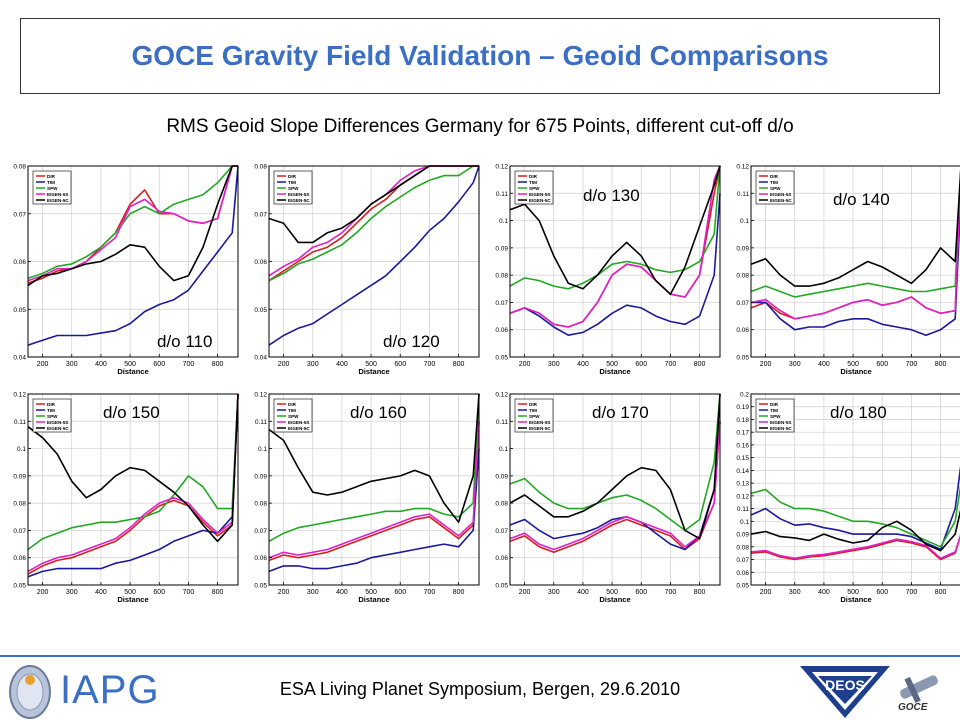 The width and height of the screenshot is (960, 720). Describe the element at coordinates (744, 395) in the screenshot. I see `y-tick-label: 0.2` at that location.